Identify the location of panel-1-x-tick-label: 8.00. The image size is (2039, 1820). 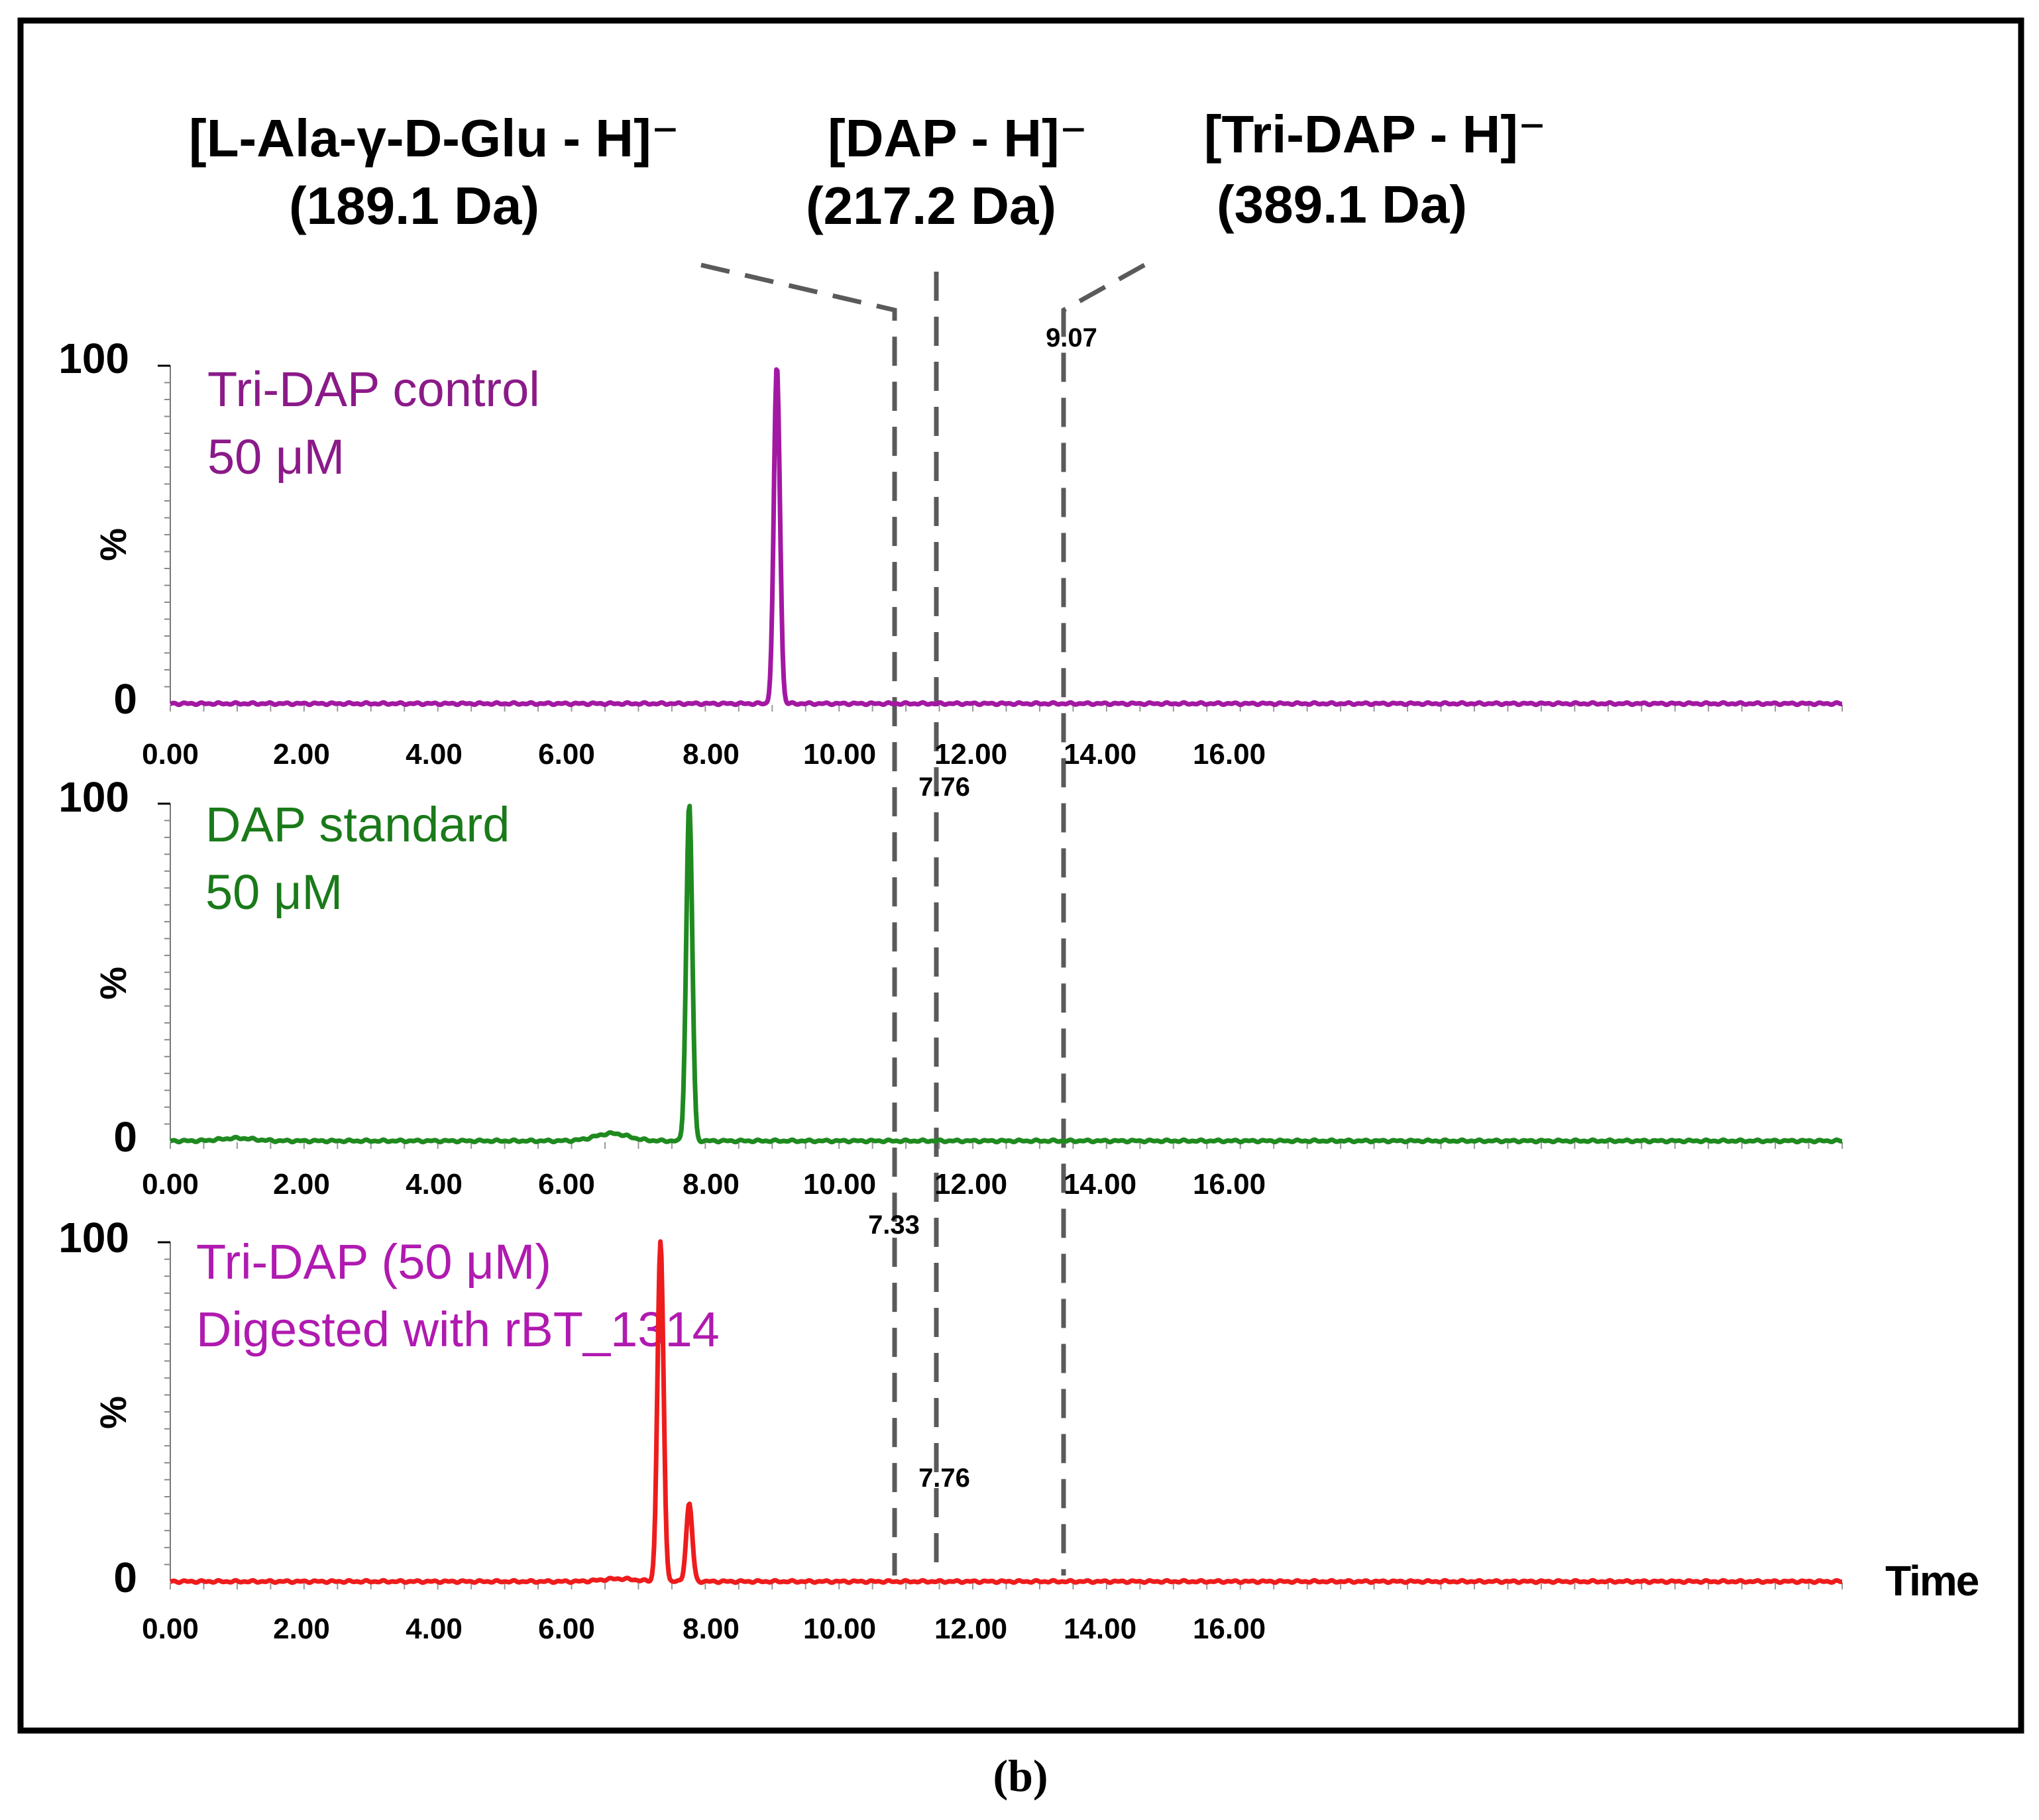
(711, 1184).